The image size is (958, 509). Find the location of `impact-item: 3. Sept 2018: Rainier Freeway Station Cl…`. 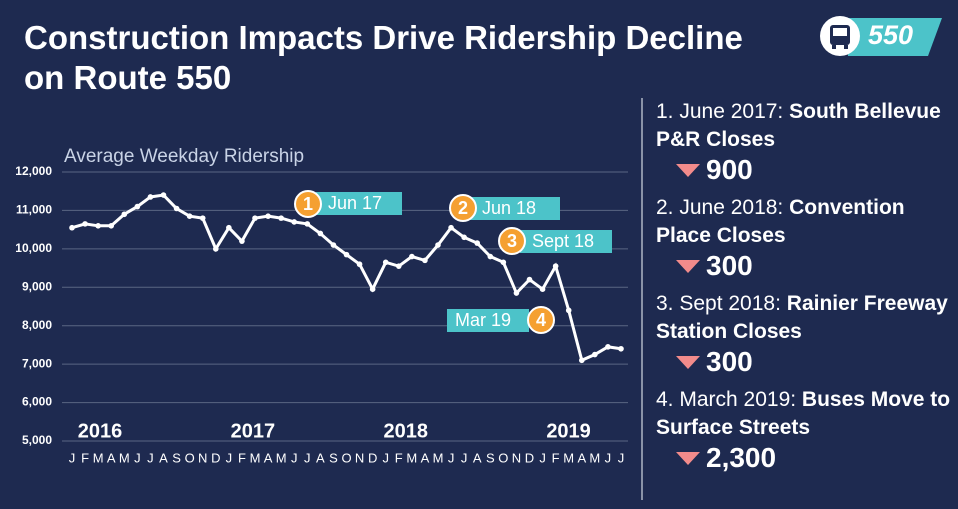

impact-item: 3. Sept 2018: Rainier Freeway Station Cl… is located at coordinates (805, 334).